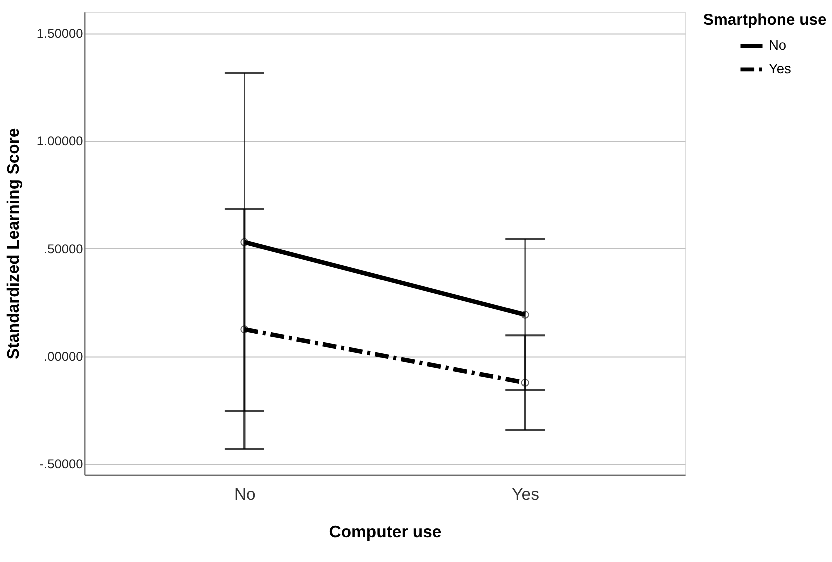 The image size is (832, 562). I want to click on y-tick-label: -.50000, so click(62, 464).